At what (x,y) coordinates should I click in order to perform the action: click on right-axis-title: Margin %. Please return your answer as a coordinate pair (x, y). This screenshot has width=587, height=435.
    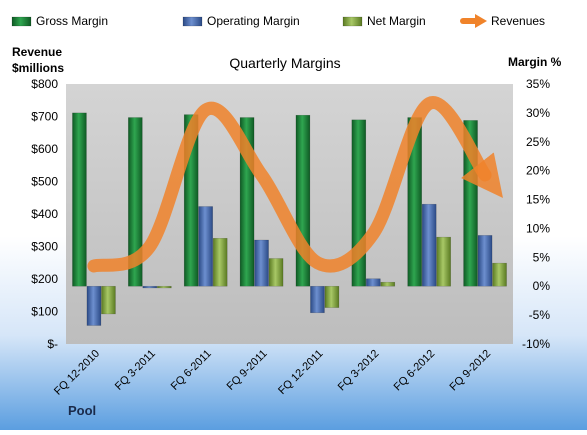
    Looking at the image, I should click on (535, 62).